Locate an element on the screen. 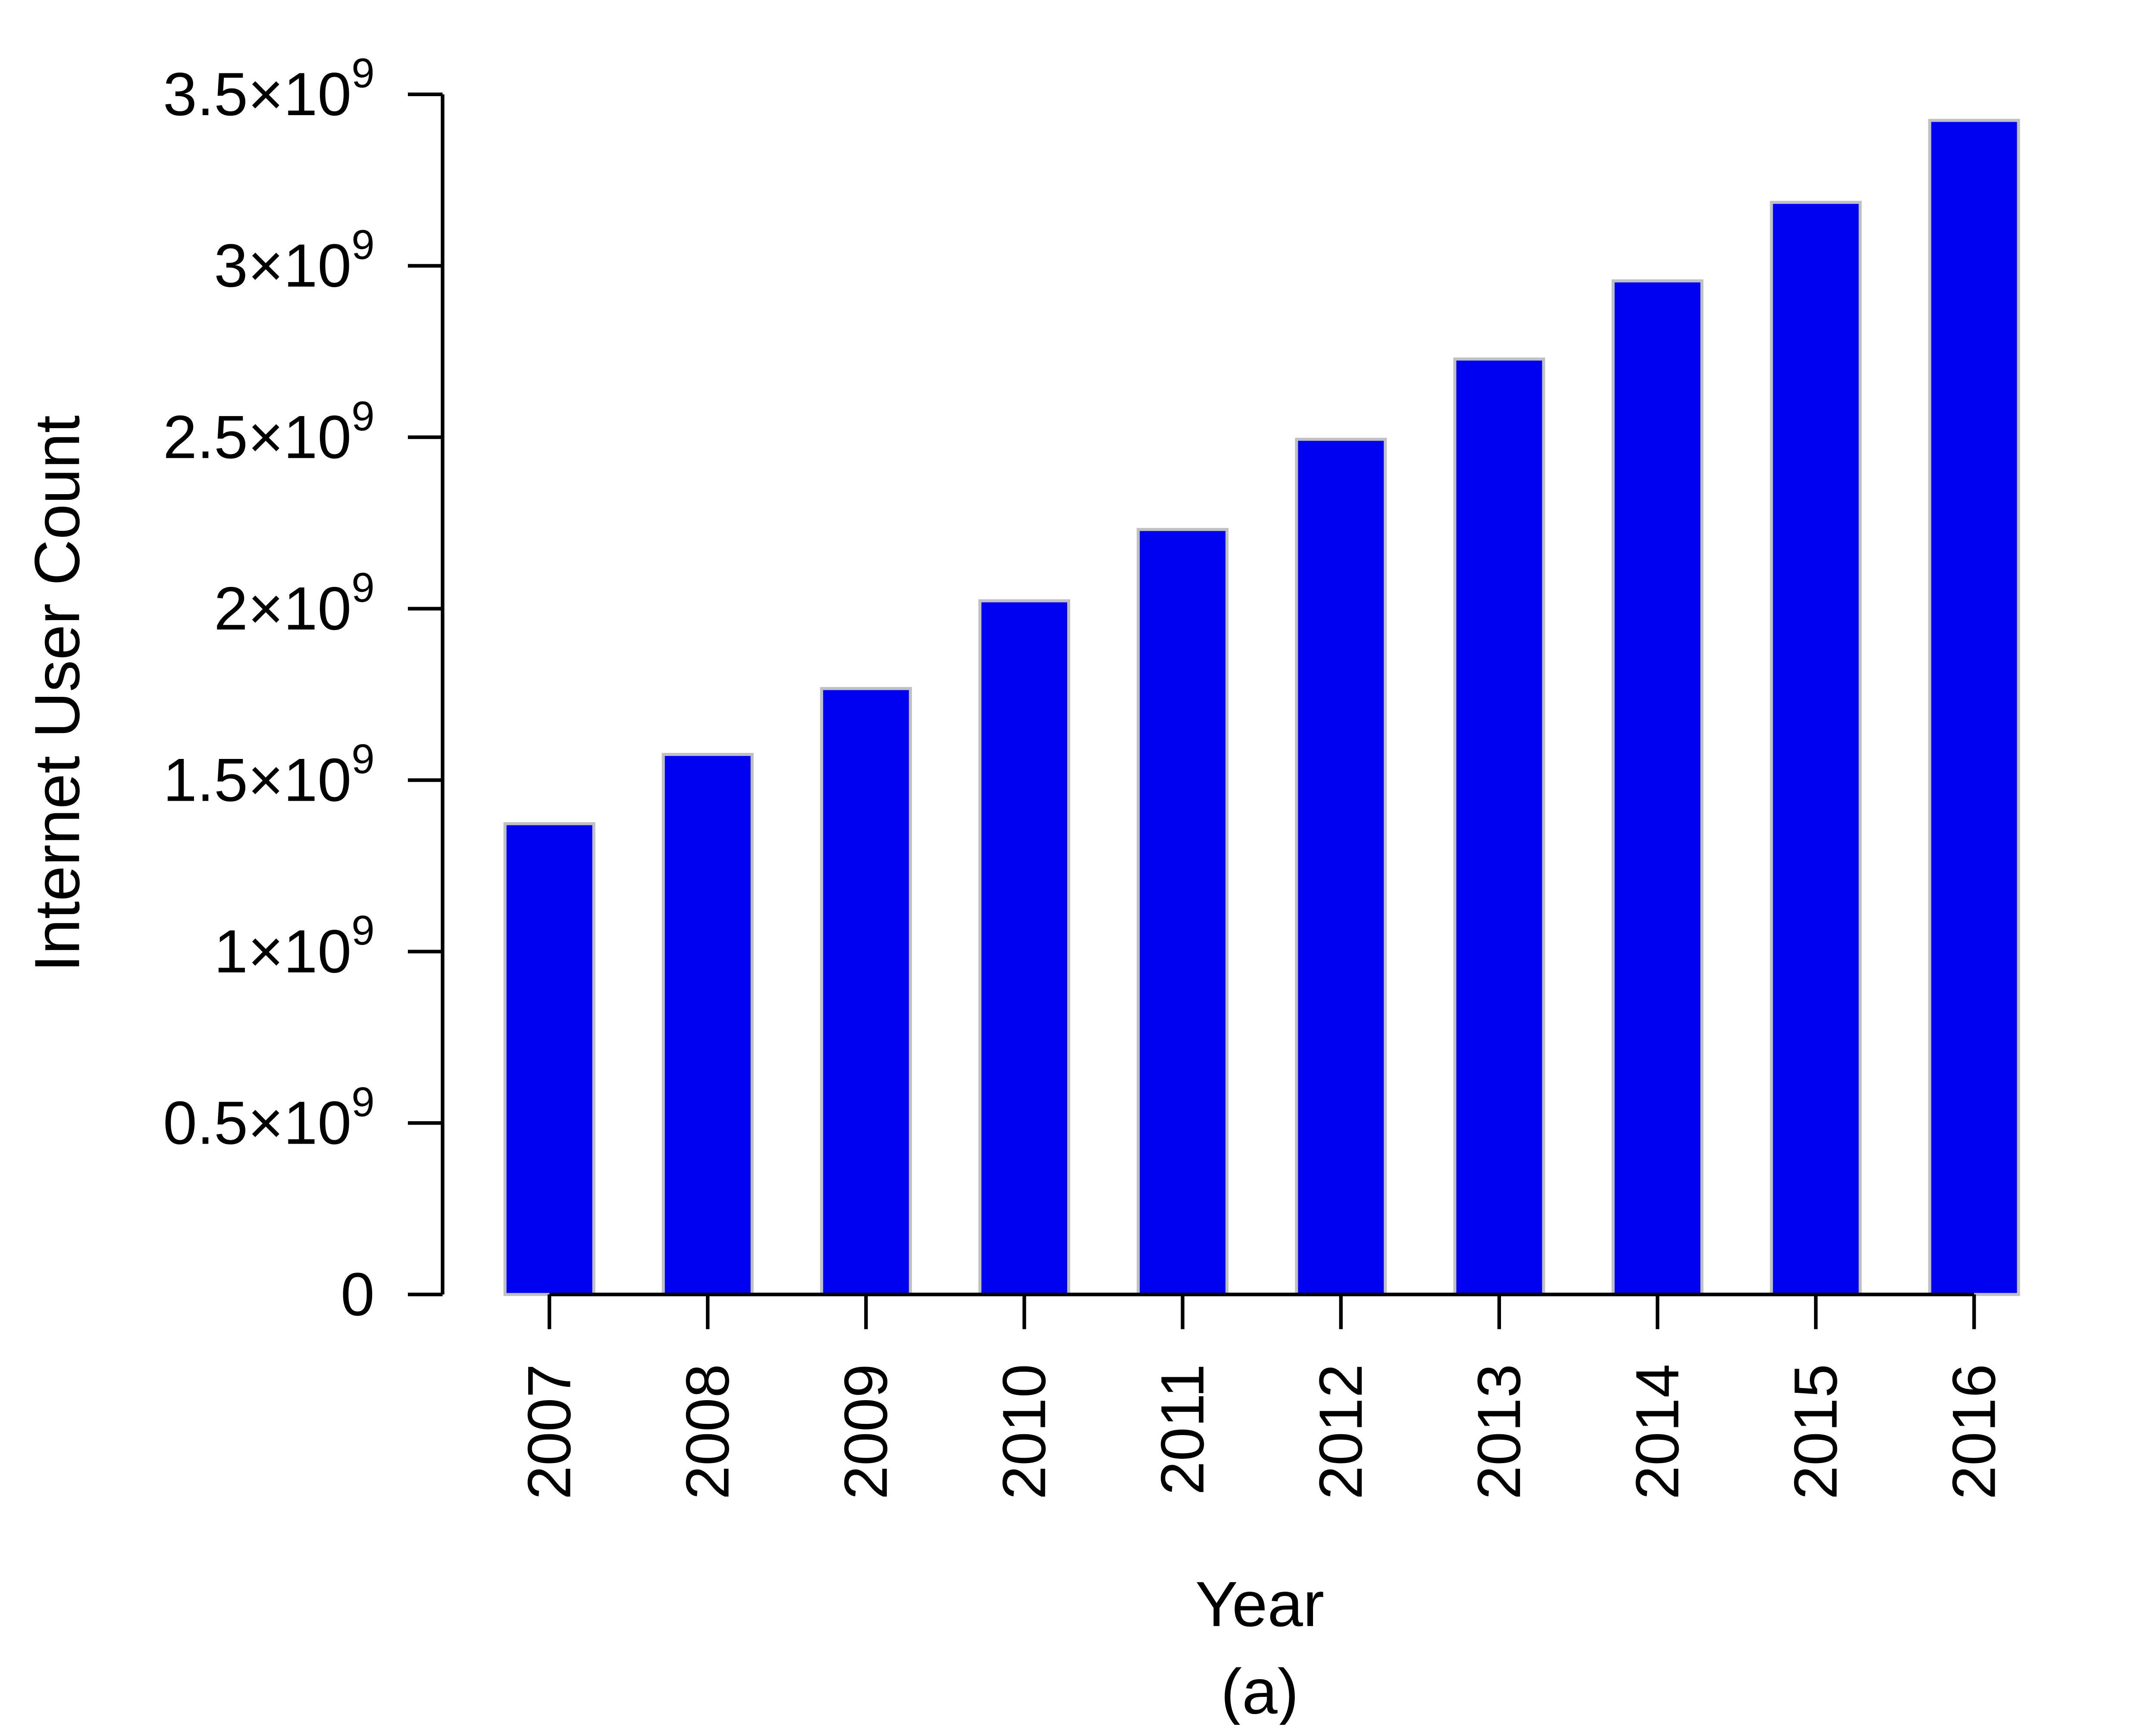 Image resolution: width=2156 pixels, height=1727 pixels. y-tick-mantissa: 0 is located at coordinates (358, 1294).